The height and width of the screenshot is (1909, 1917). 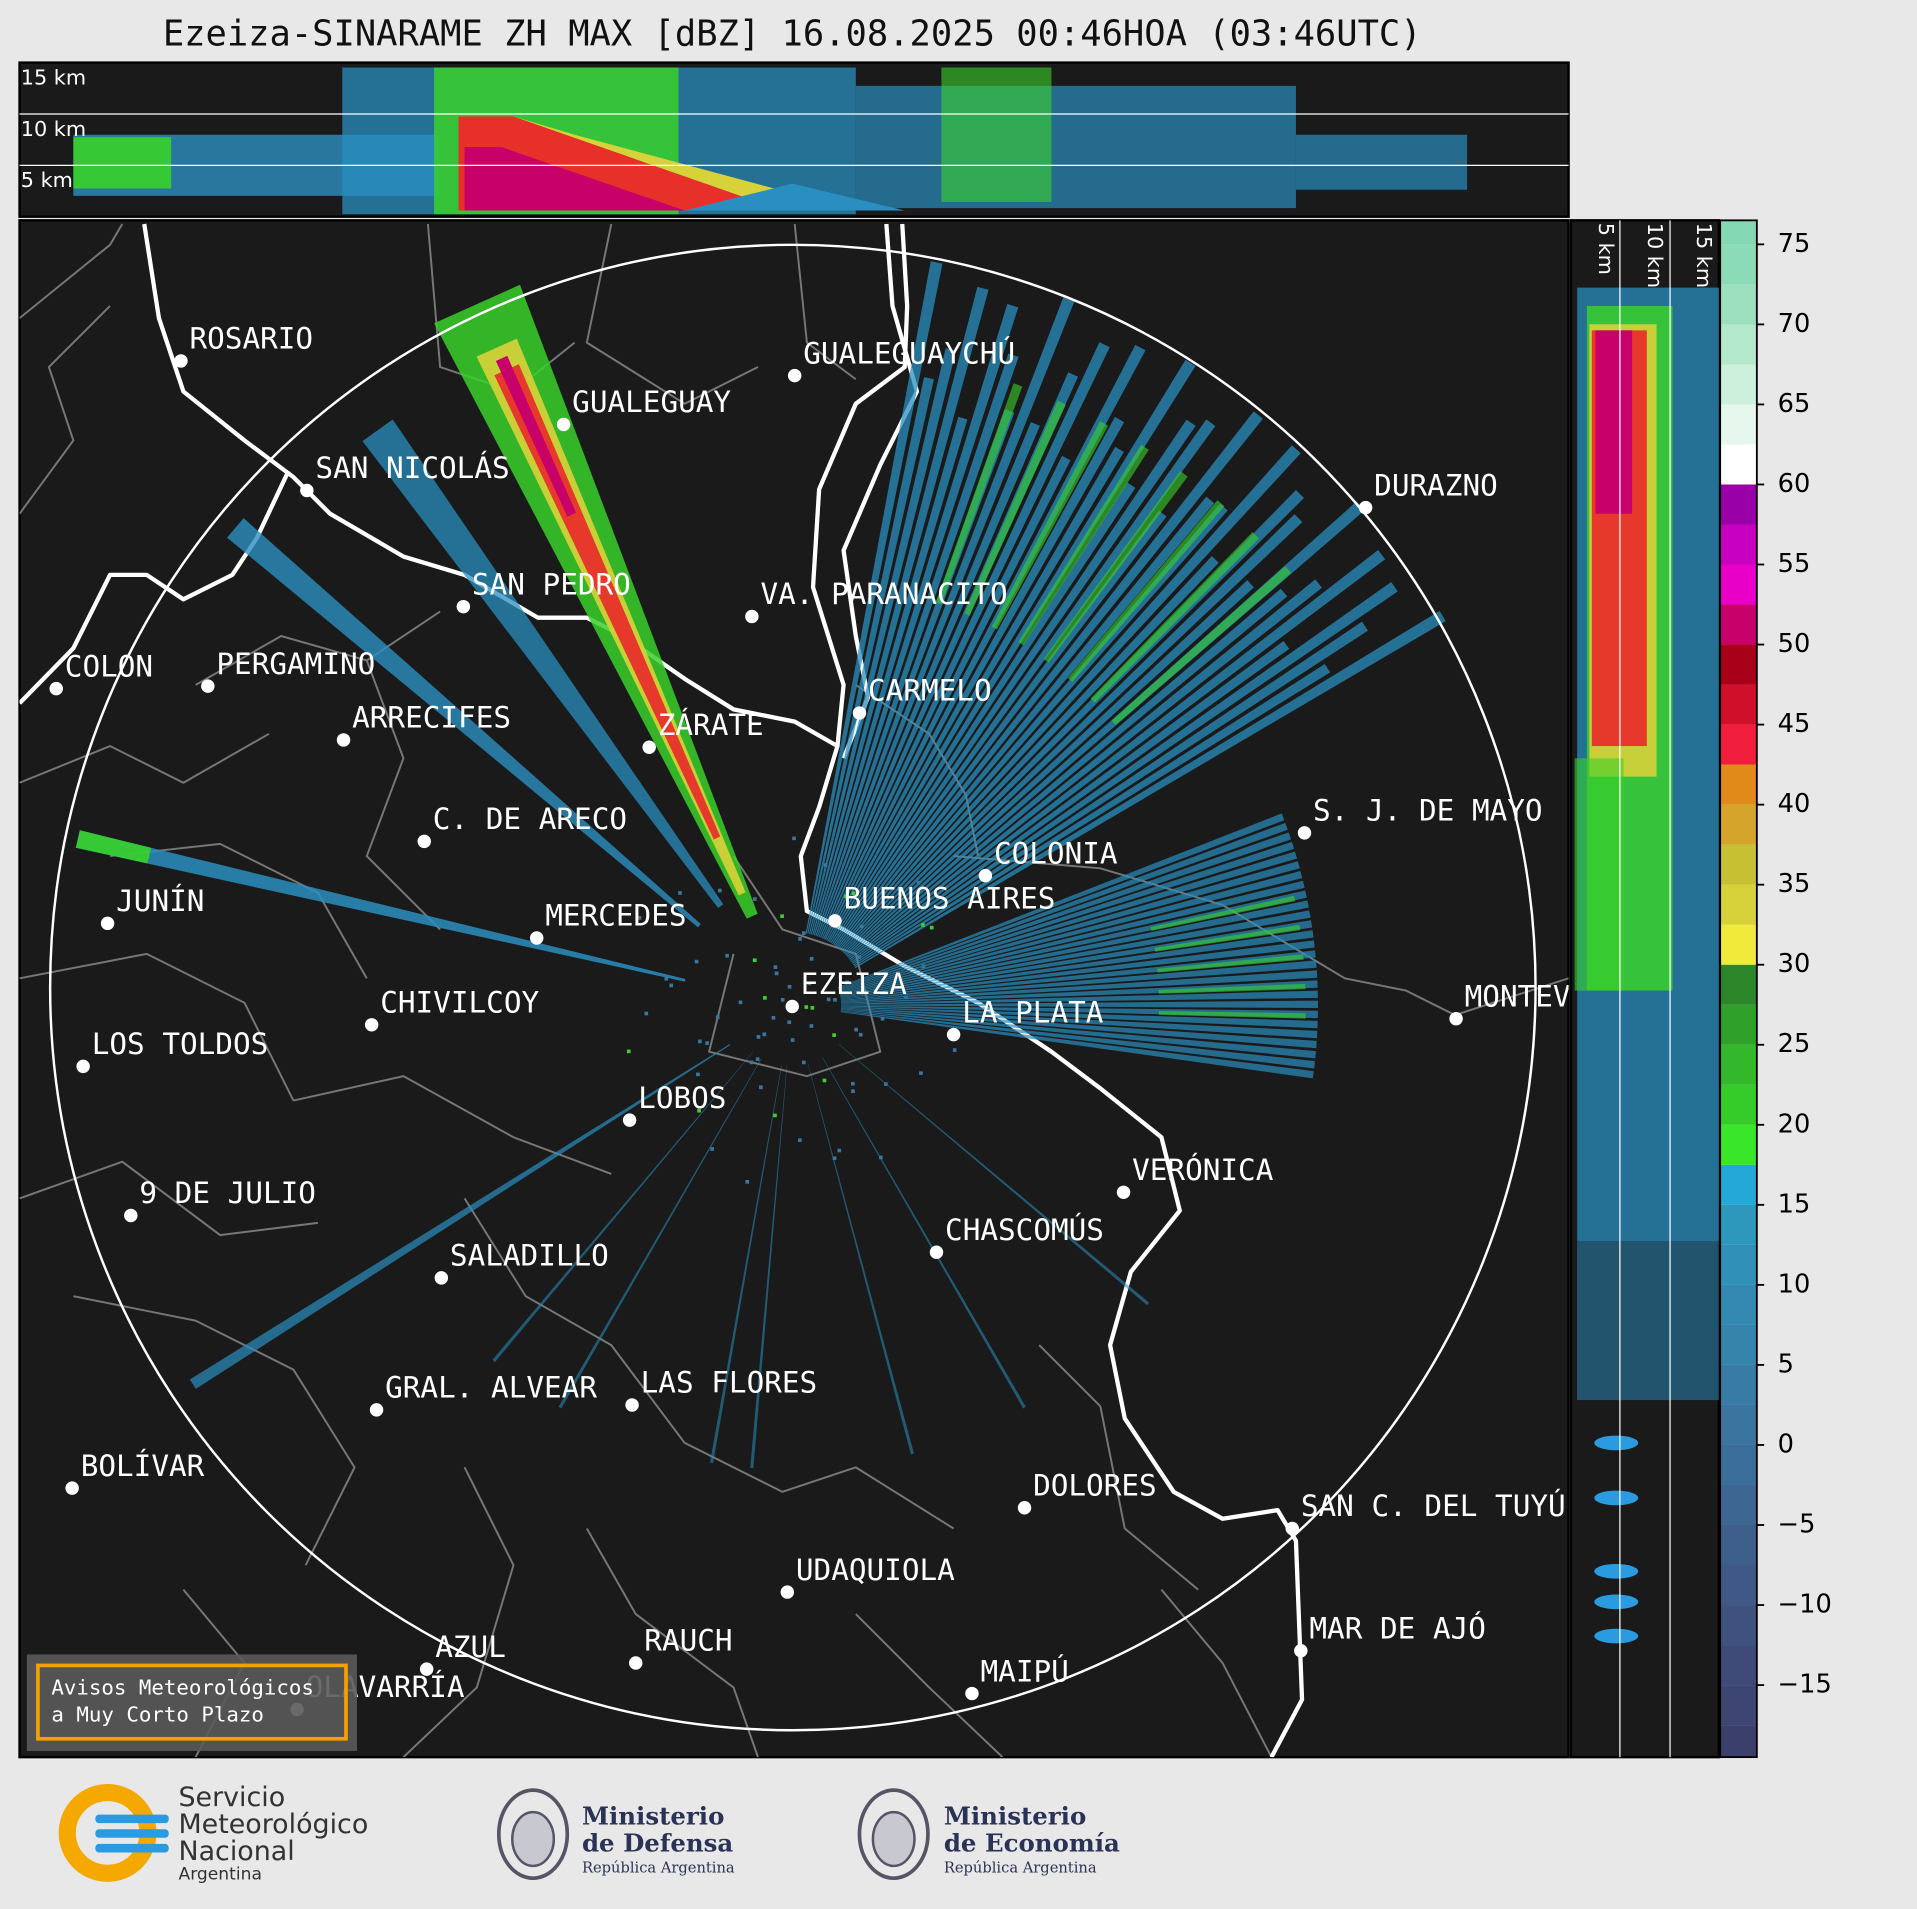 I want to click on city-label: SAN PEDRO, so click(x=551, y=584).